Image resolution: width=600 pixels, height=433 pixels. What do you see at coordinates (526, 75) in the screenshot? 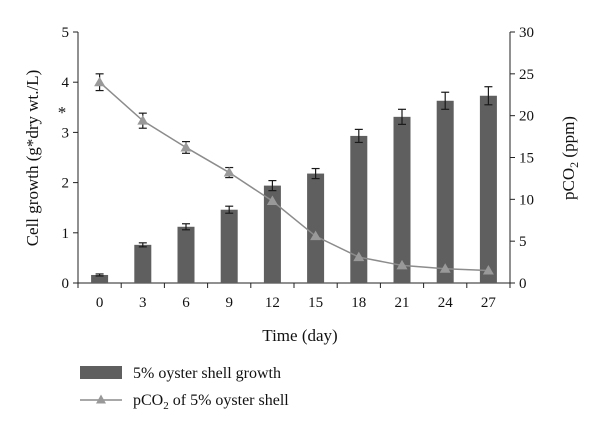
I see `right-y-tick-label: 25` at bounding box center [526, 75].